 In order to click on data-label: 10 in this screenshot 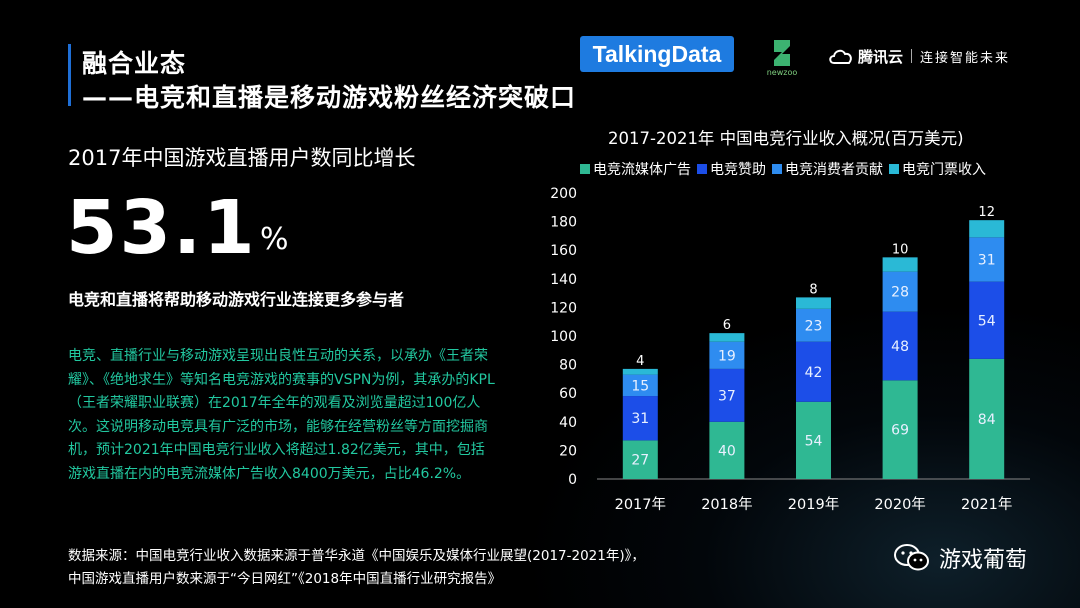, I will do `click(900, 249)`.